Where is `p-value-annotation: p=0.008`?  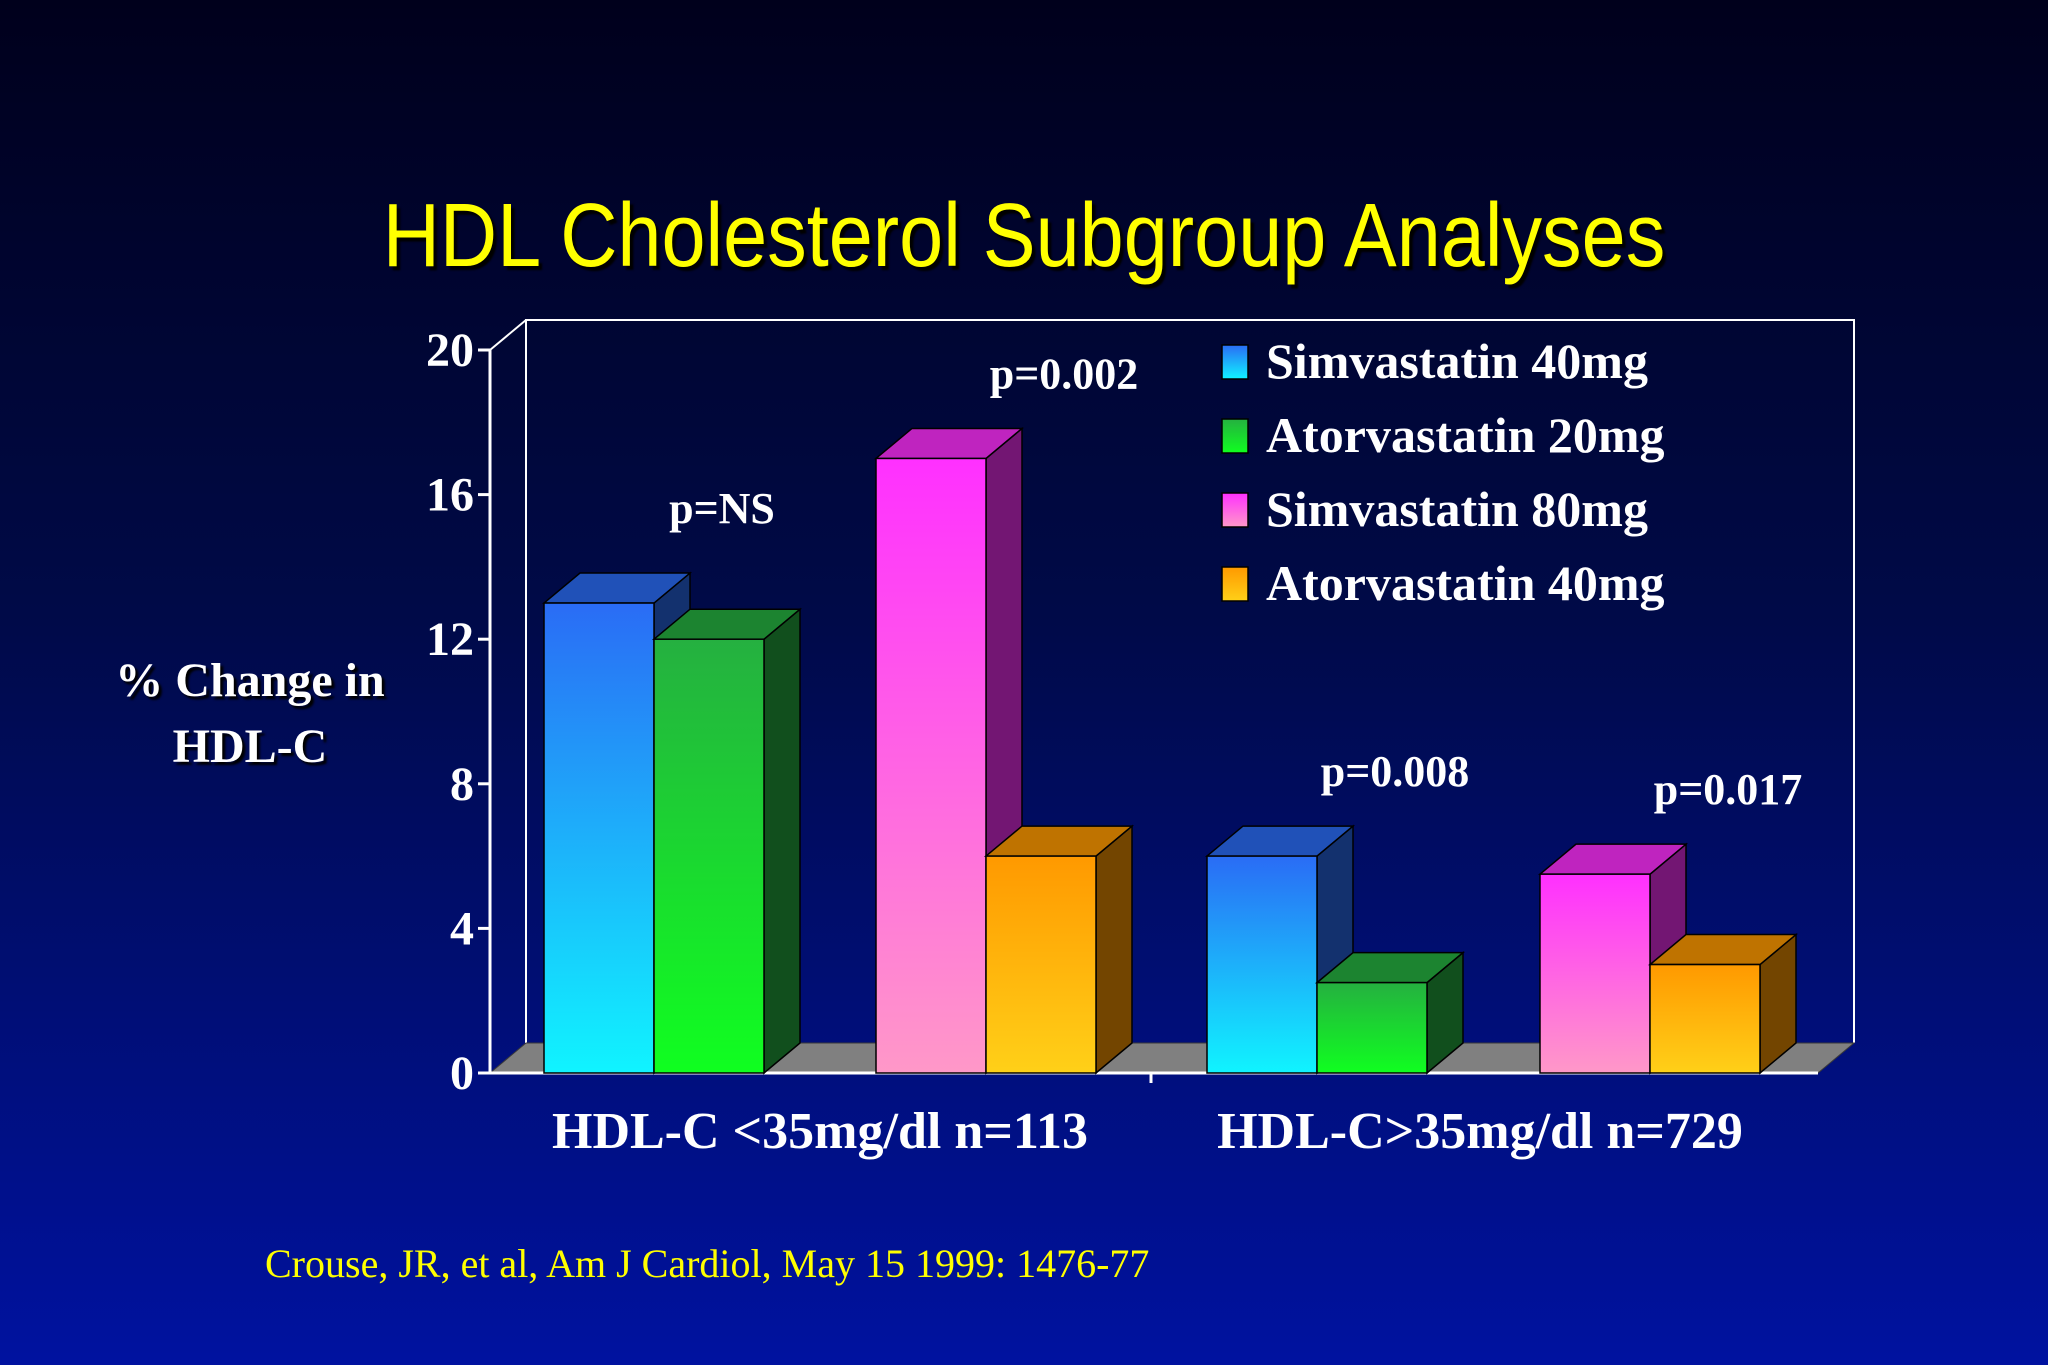
p-value-annotation: p=0.008 is located at coordinates (1395, 771).